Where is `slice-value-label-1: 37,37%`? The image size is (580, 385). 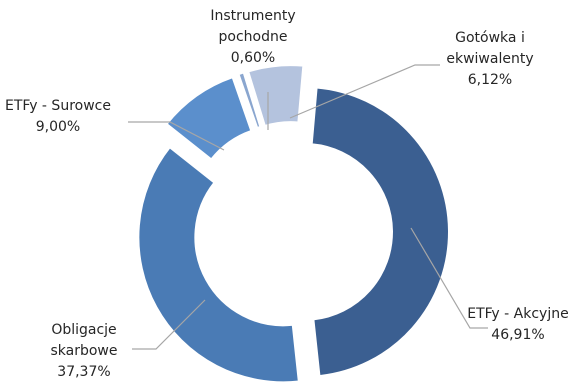 slice-value-label-1: 37,37% is located at coordinates (83, 372).